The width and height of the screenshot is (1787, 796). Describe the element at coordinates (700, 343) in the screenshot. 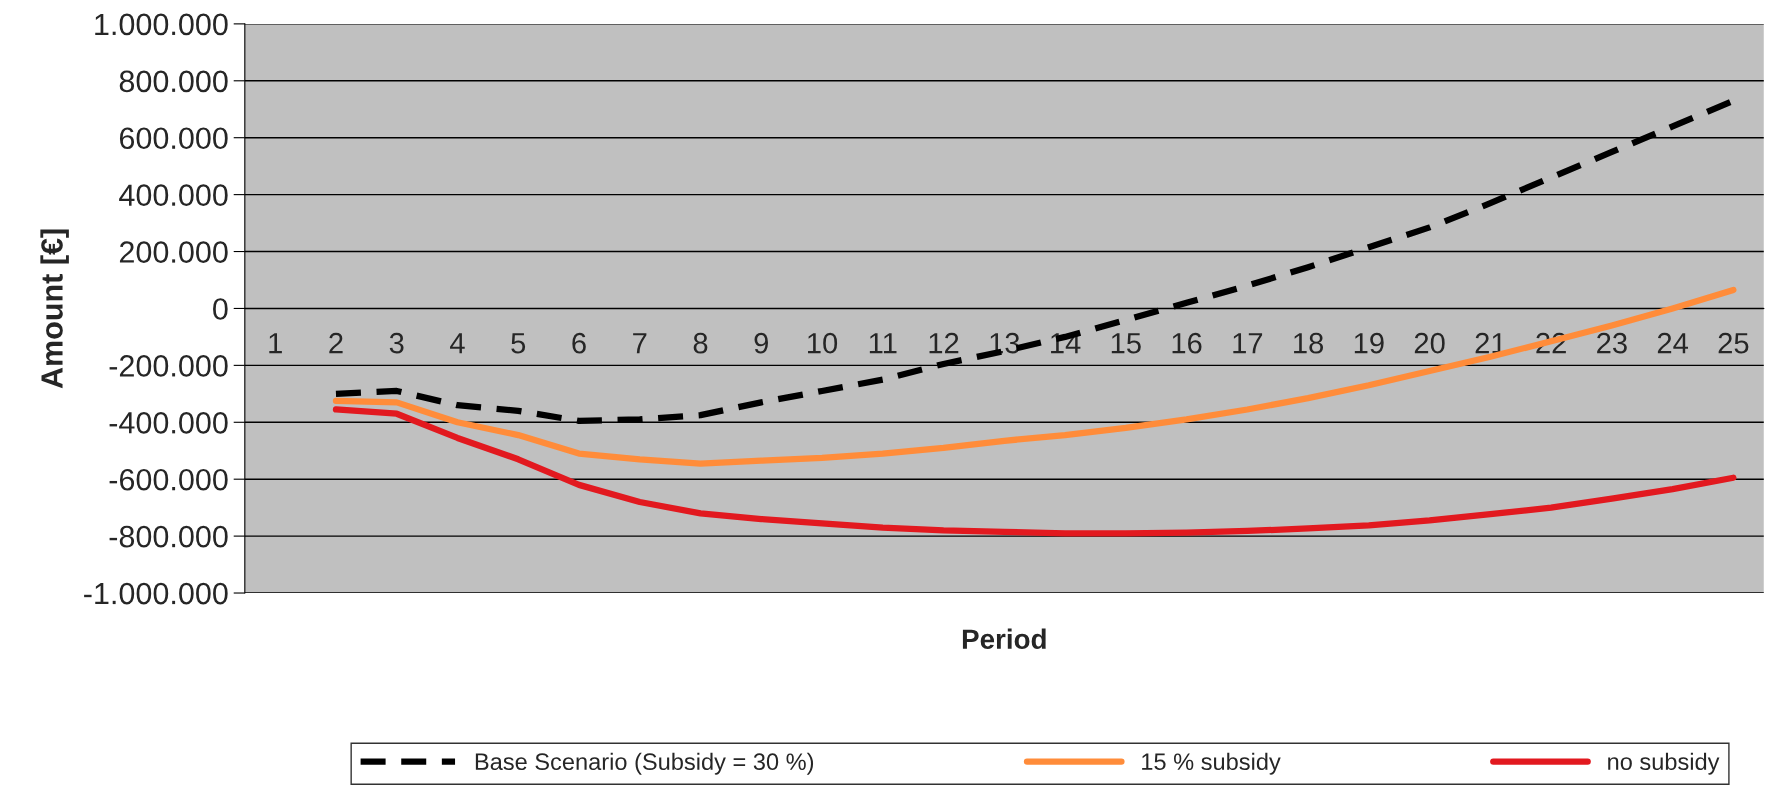

I see `x-tick-label: 8` at that location.